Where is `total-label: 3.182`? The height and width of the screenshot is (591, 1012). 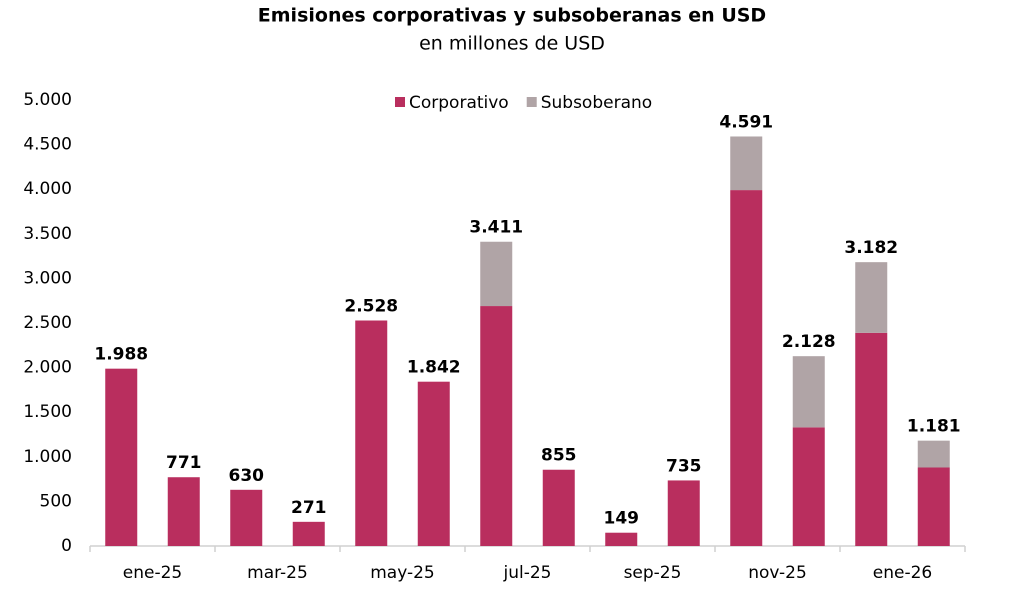 total-label: 3.182 is located at coordinates (871, 248).